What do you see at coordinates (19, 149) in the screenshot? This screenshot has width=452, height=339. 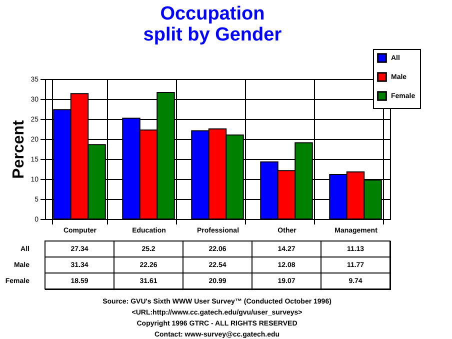 I see `y-axis-title: Percent` at bounding box center [19, 149].